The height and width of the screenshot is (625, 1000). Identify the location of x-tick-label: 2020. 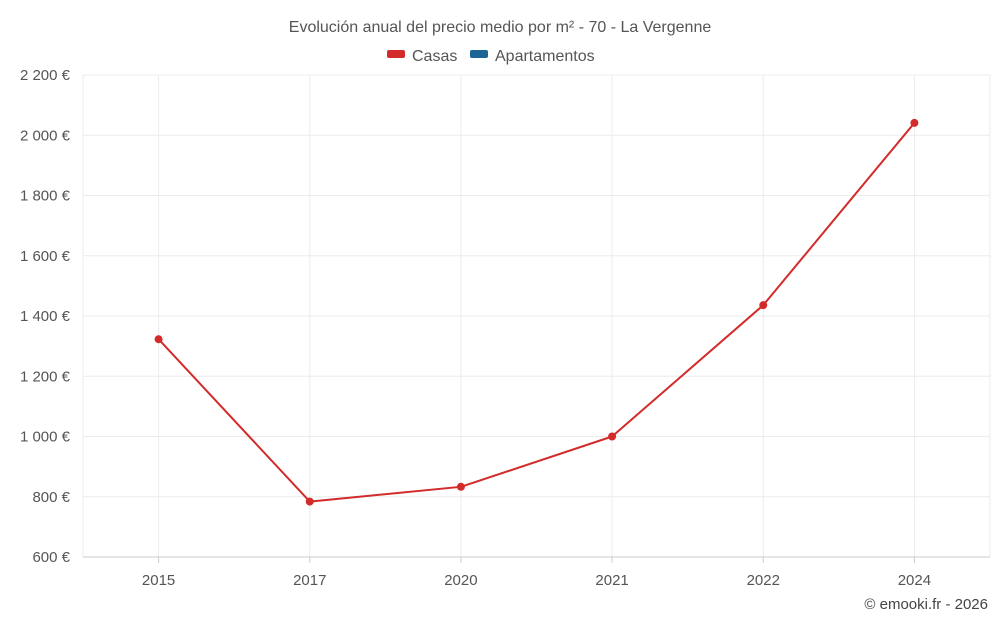
(460, 580).